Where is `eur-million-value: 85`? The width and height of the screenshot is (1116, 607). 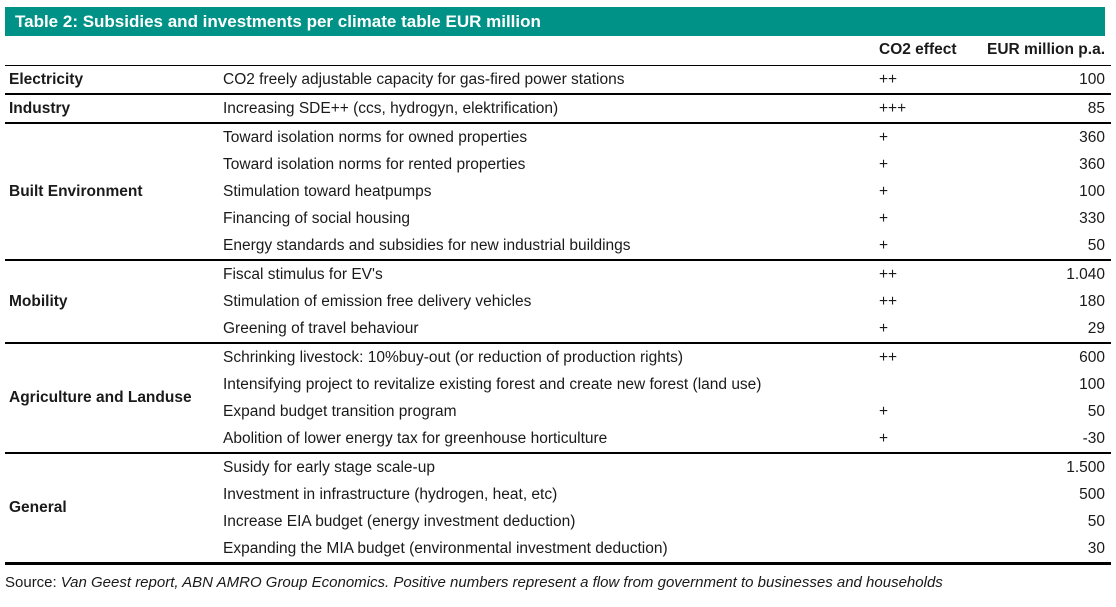 eur-million-value: 85 is located at coordinates (1096, 108).